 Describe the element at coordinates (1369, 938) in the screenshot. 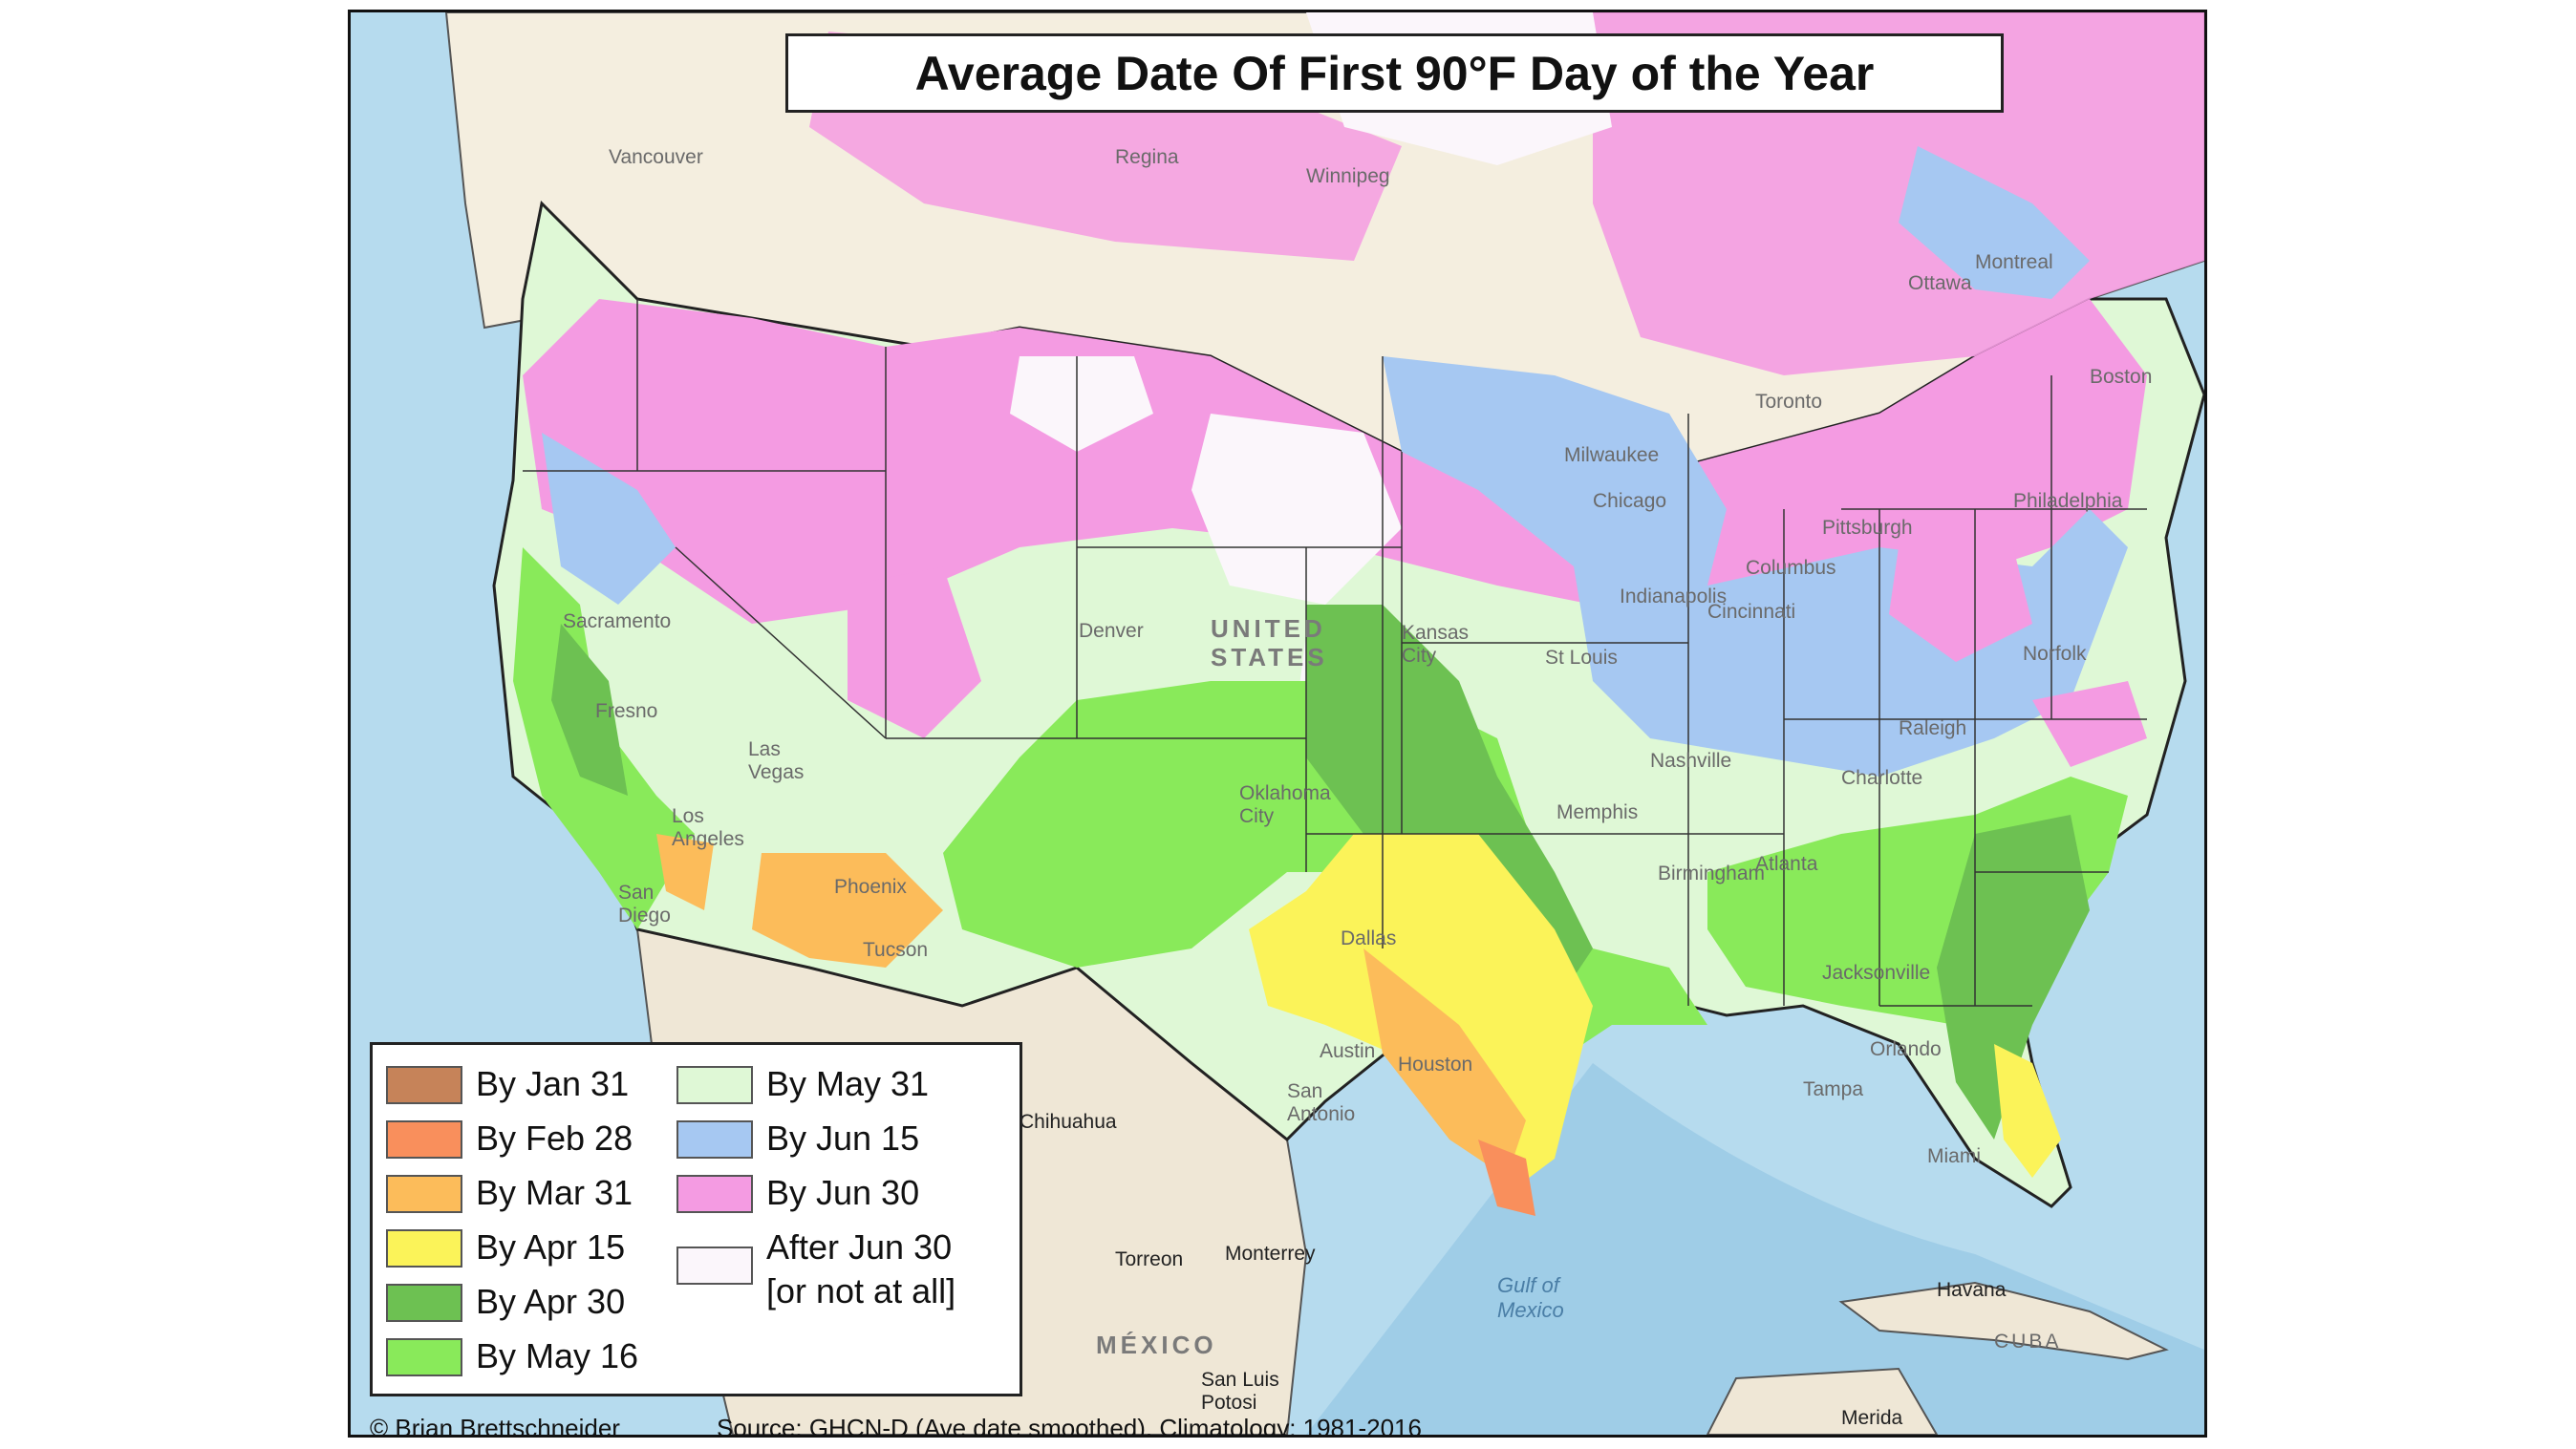

I see `label-dallas: Dallas` at that location.